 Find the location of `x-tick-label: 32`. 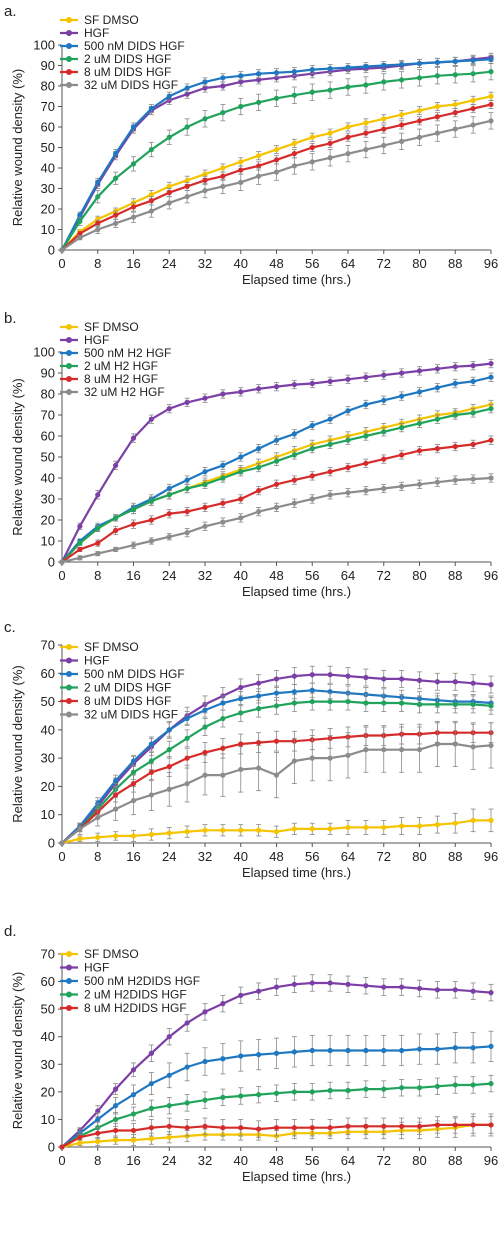

x-tick-label: 32 is located at coordinates (205, 856).